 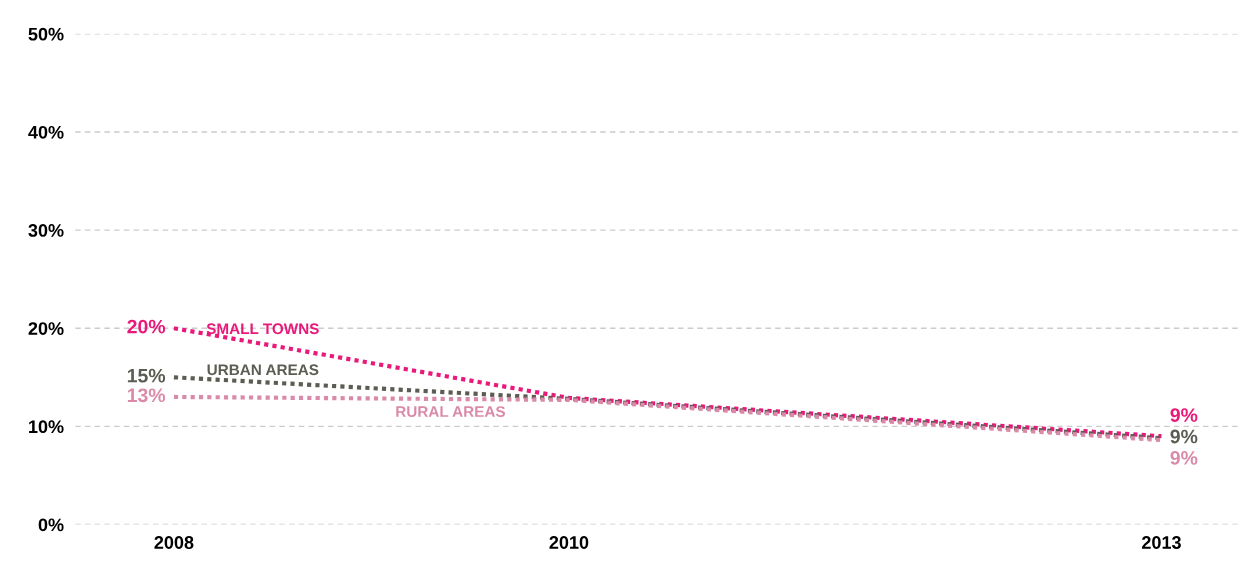 I want to click on data-label: 15%, so click(x=146, y=375).